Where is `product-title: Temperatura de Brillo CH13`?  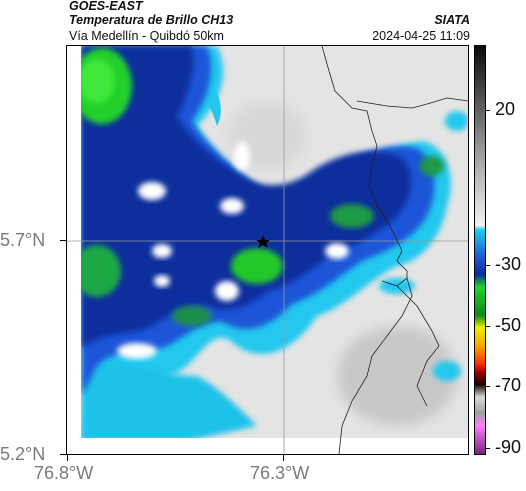
product-title: Temperatura de Brillo CH13 is located at coordinates (151, 20).